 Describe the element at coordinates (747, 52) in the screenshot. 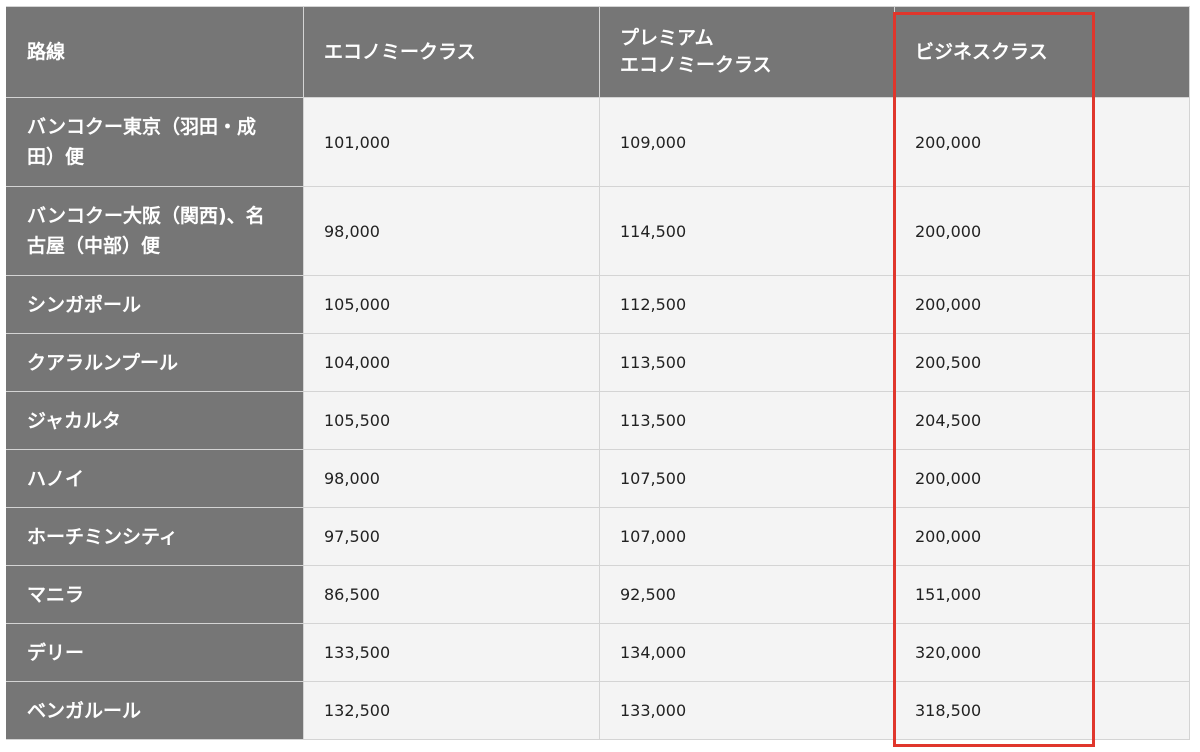

I see `header-premium-economy: プレミアム エコノミークラス` at that location.